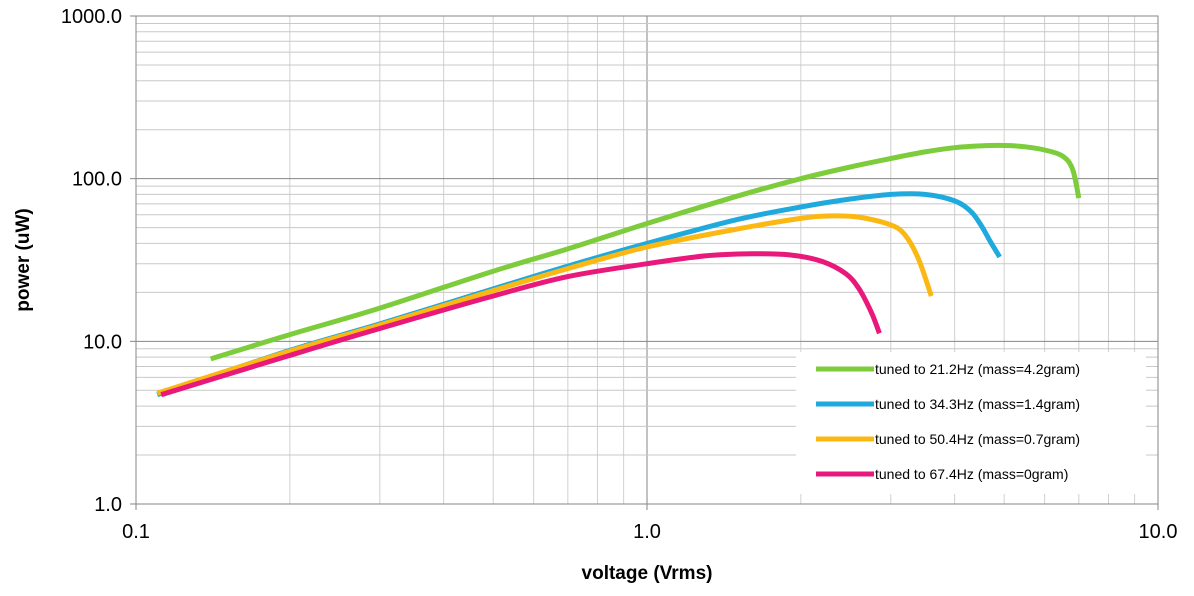  I want to click on legend-box, so click(971, 423).